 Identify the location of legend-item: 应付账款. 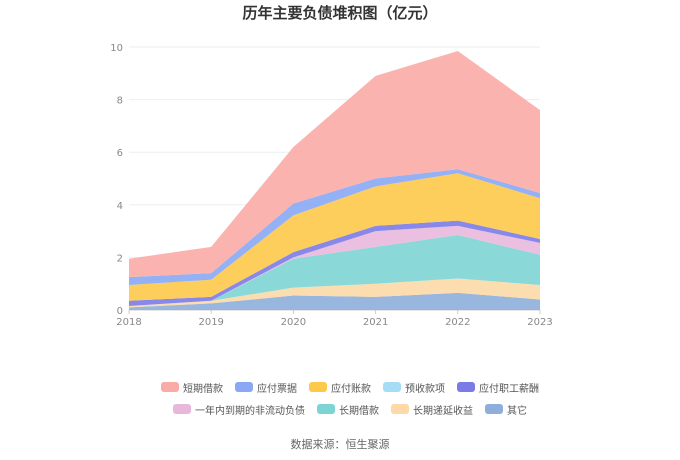
(340, 387).